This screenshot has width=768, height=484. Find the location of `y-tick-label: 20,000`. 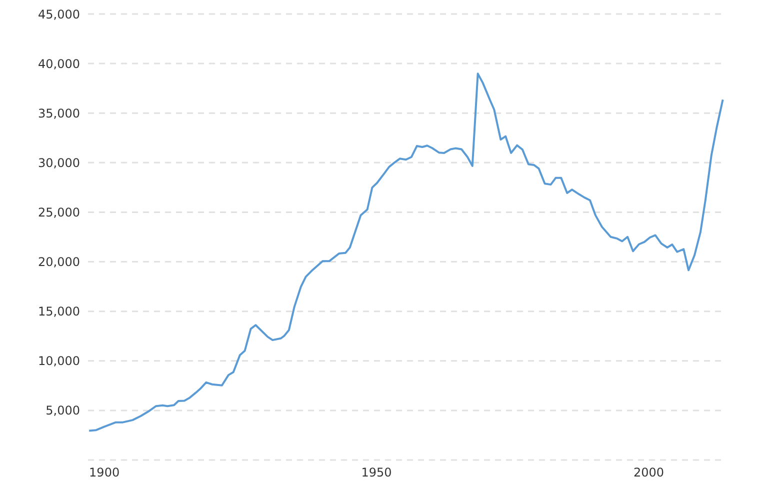

y-tick-label: 20,000 is located at coordinates (59, 262).